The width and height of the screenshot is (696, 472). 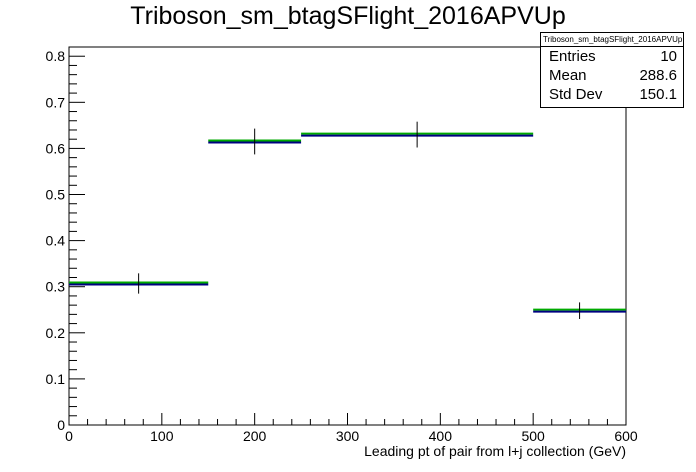 What do you see at coordinates (658, 75) in the screenshot?
I see `stats-value: 288.6` at bounding box center [658, 75].